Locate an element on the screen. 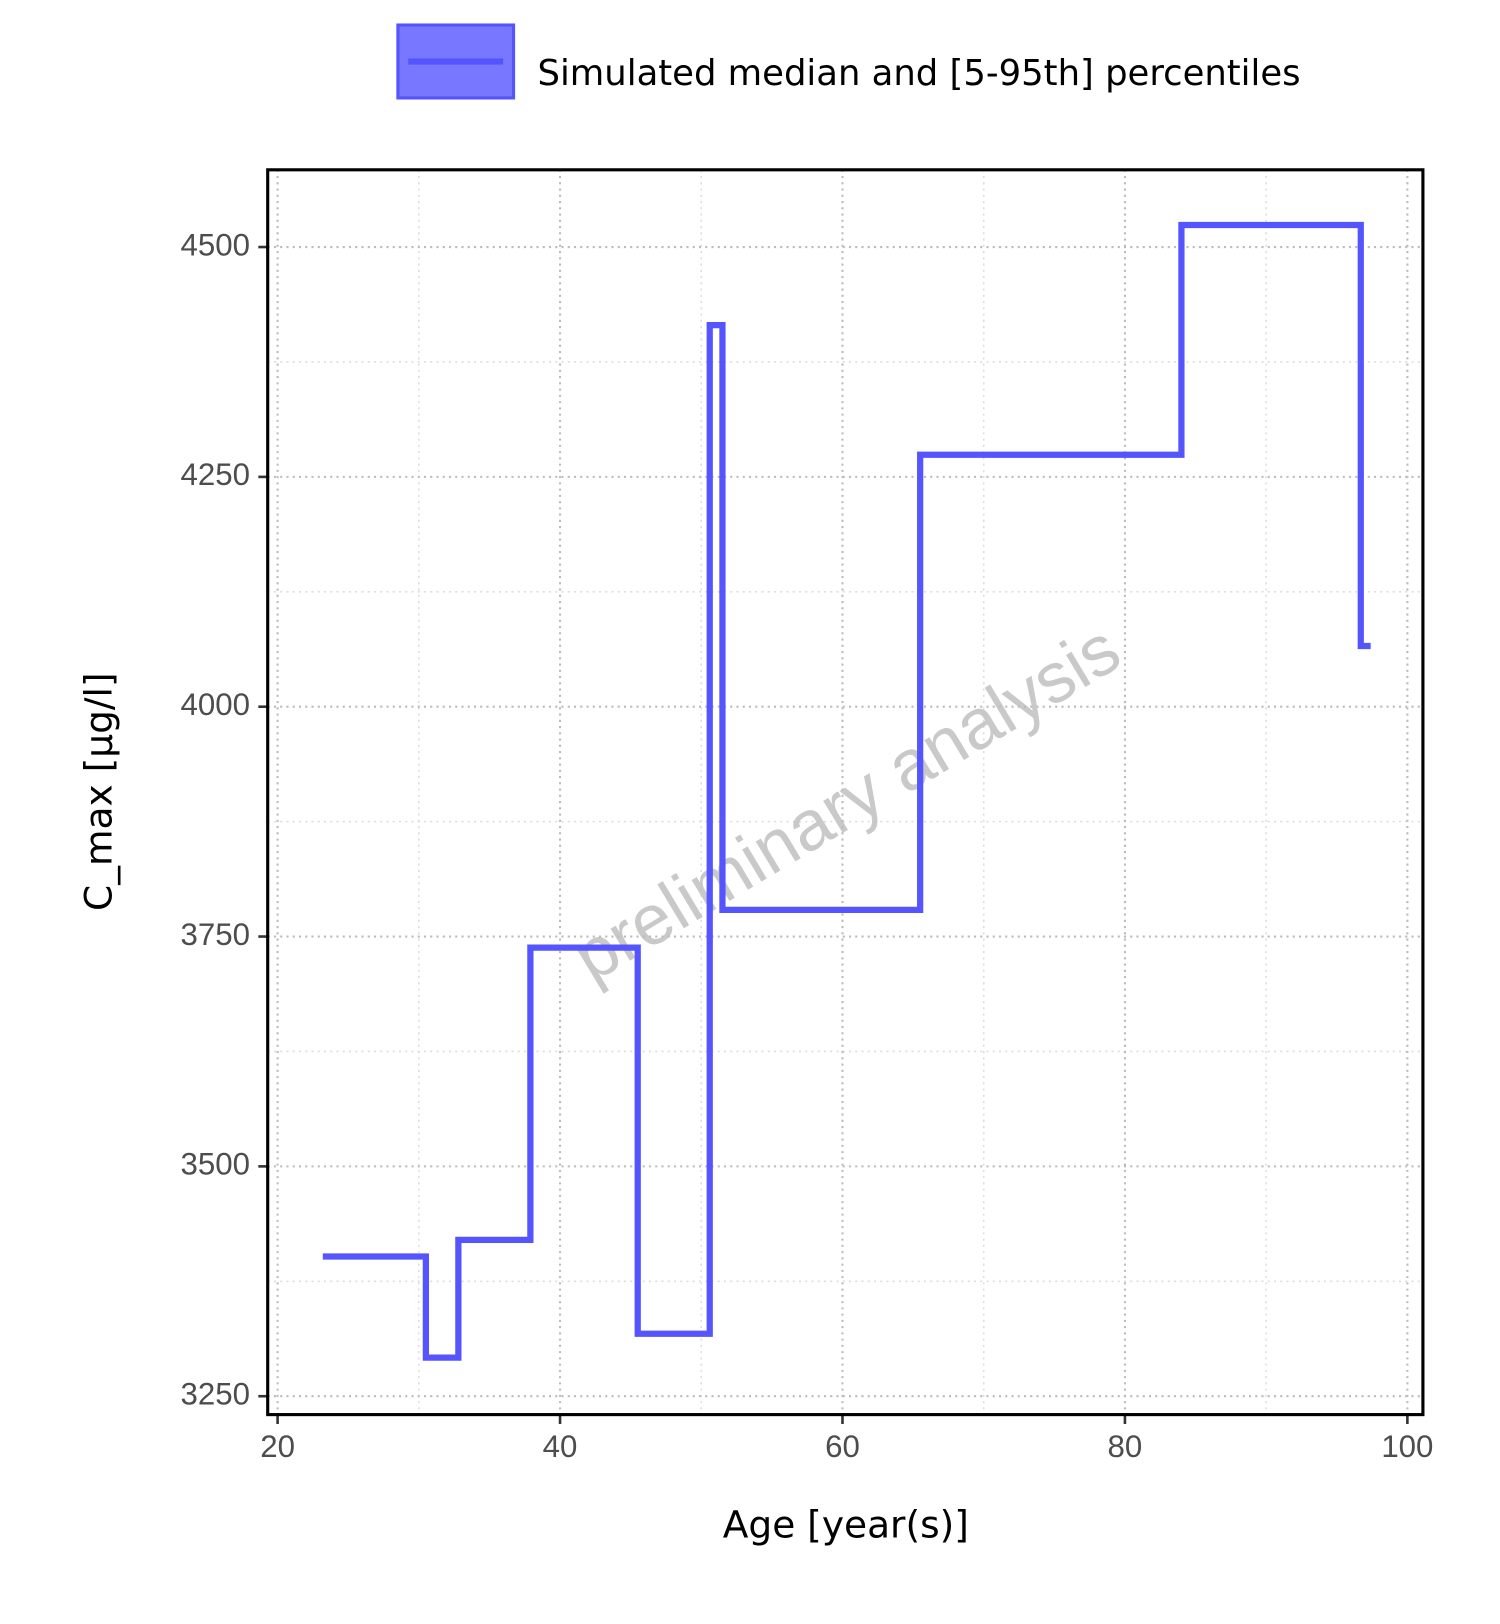 The height and width of the screenshot is (1624, 1500). y-tick-label: 4250 is located at coordinates (215, 474).